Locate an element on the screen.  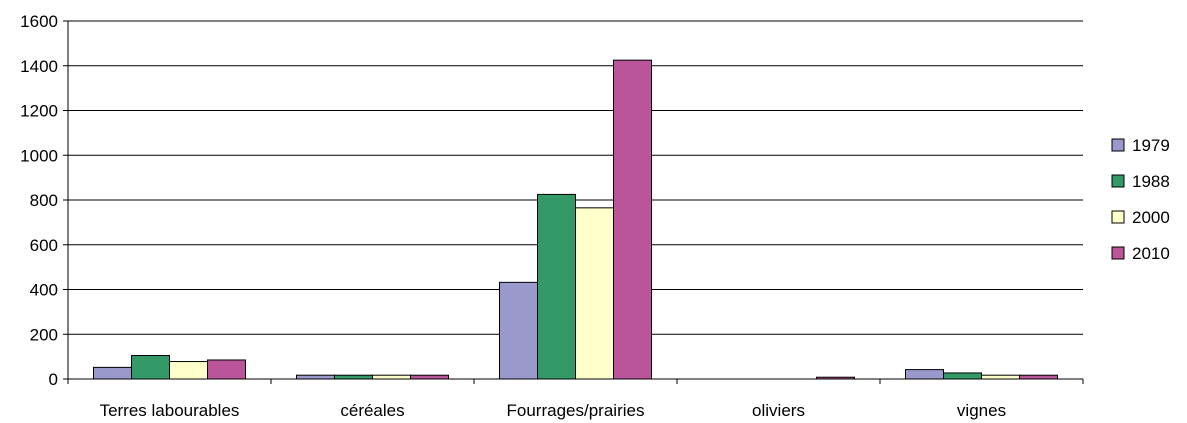
legend-label-1988: 1988 is located at coordinates (1151, 181).